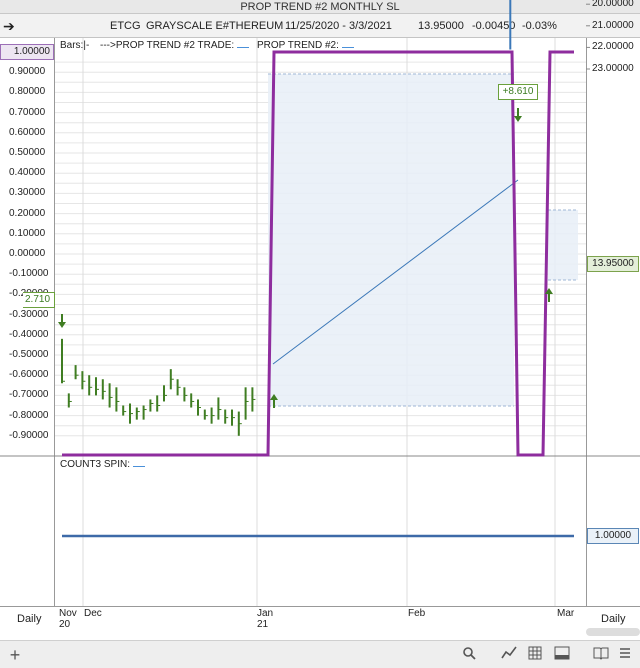 This screenshot has width=640, height=668. Describe the element at coordinates (518, 92) in the screenshot. I see `trade-profit-label: +8.610` at that location.